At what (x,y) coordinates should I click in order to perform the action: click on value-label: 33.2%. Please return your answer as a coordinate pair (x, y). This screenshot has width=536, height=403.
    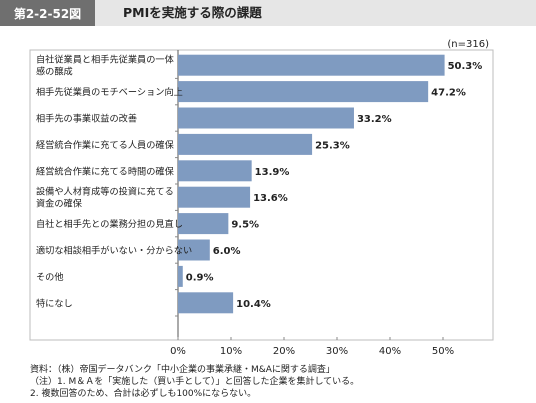
    Looking at the image, I should click on (374, 119).